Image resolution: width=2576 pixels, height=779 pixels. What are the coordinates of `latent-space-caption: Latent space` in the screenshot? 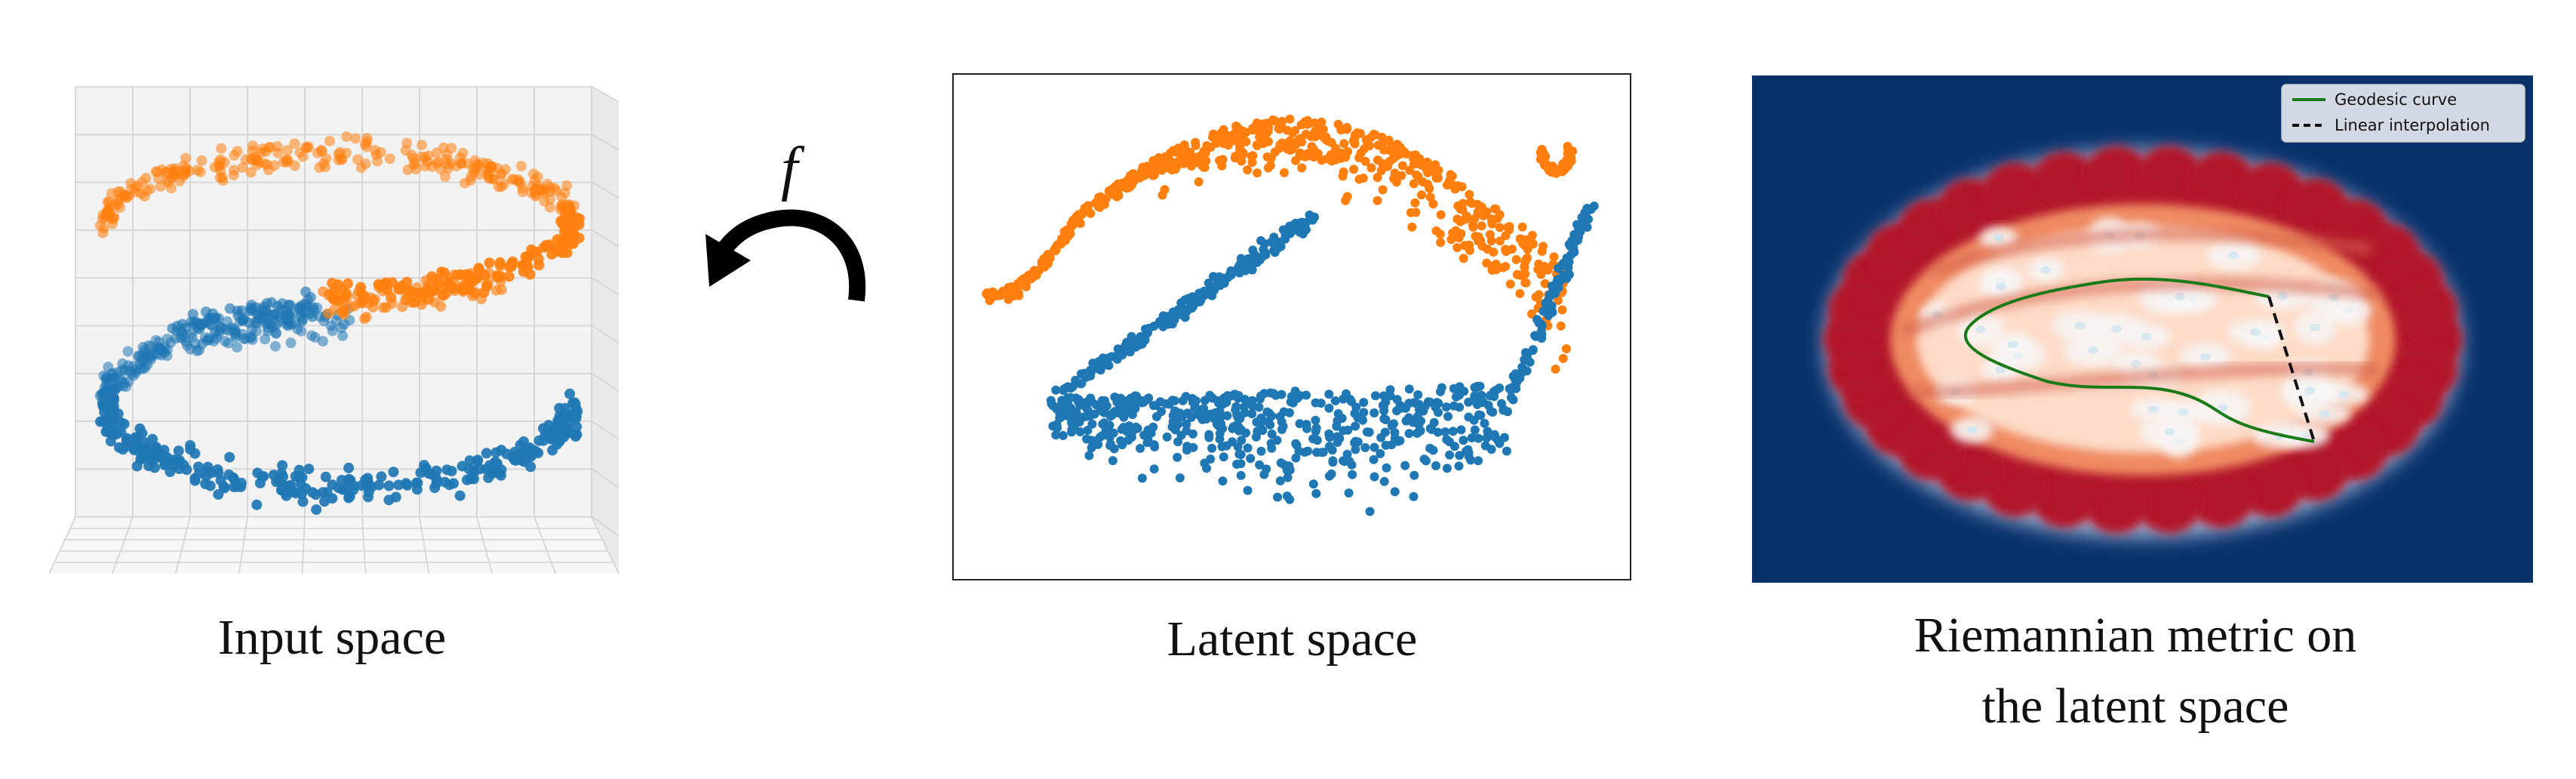 It's located at (1292, 639).